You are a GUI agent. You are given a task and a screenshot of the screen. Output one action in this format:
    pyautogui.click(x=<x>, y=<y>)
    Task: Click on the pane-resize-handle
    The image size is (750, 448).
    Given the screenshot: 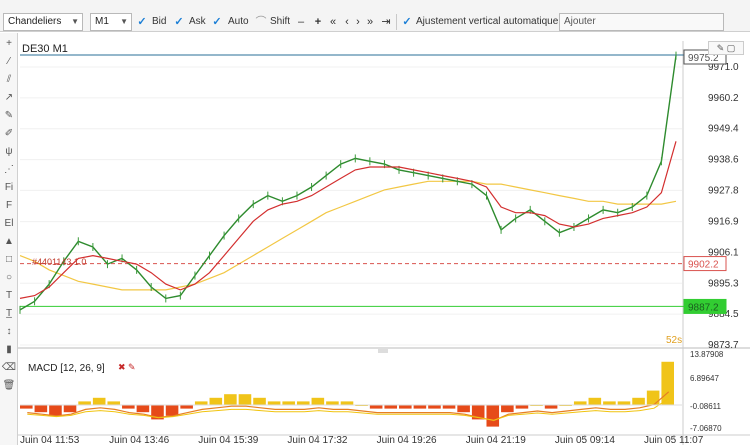 What is the action you would take?
    pyautogui.click(x=383, y=350)
    